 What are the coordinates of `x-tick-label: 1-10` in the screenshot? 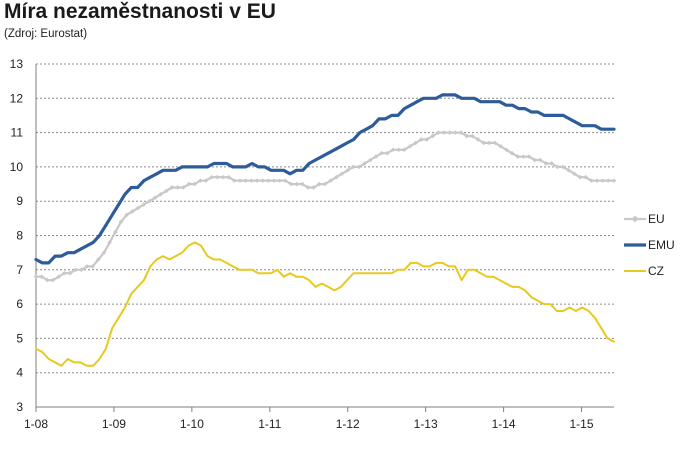 It's located at (192, 424).